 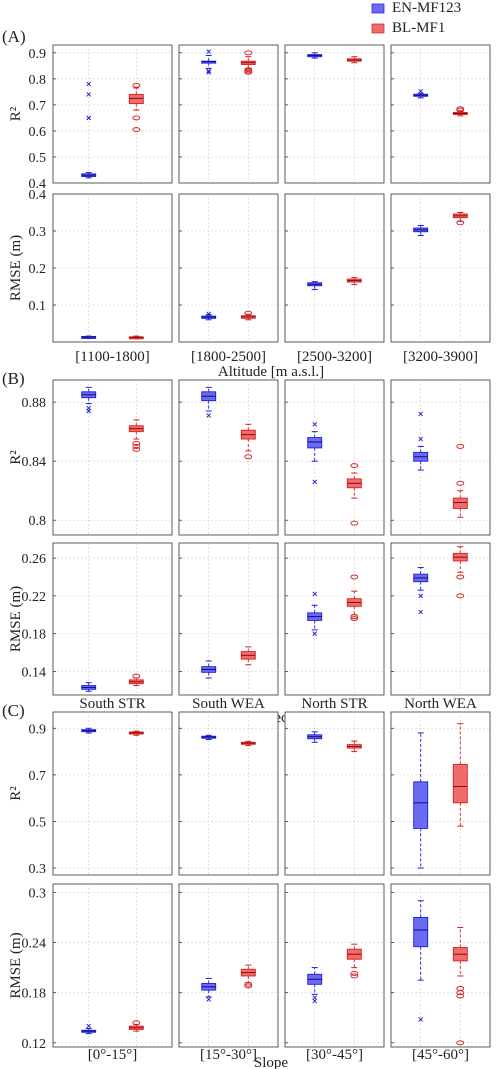 What do you see at coordinates (38, 195) in the screenshot?
I see `y-tick-label: 0.4` at bounding box center [38, 195].